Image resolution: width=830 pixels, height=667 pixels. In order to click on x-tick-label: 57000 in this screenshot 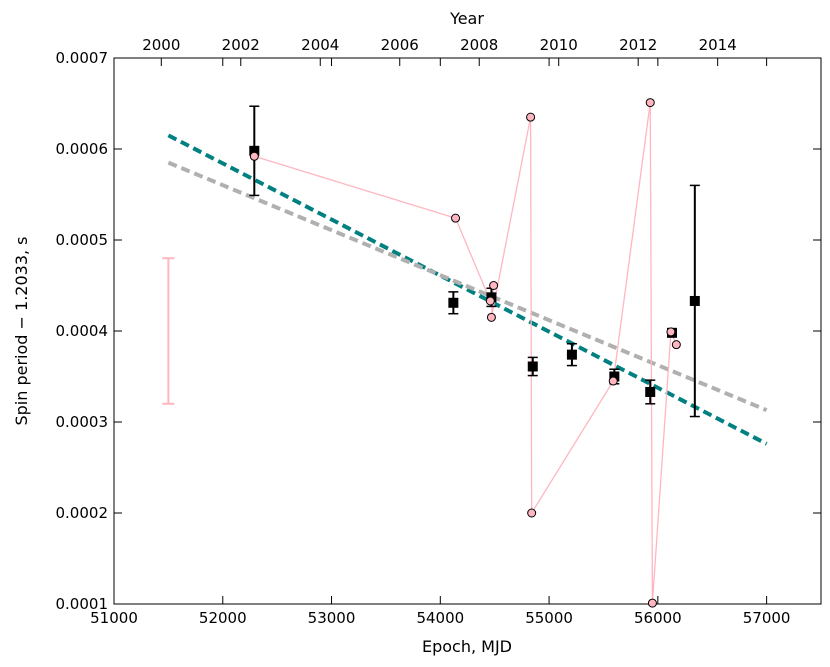, I will do `click(767, 618)`.